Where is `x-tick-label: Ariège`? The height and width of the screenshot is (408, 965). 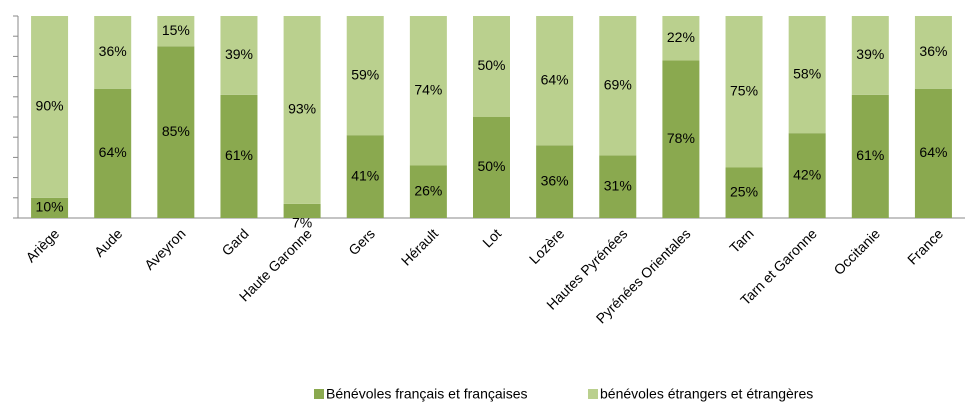
x-tick-label: Ariège is located at coordinates (42, 245).